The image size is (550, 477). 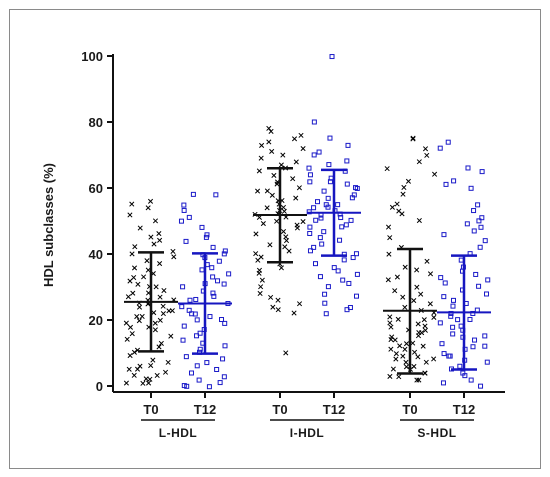 I want to click on x-tick-label-t12: T12, so click(x=464, y=409).